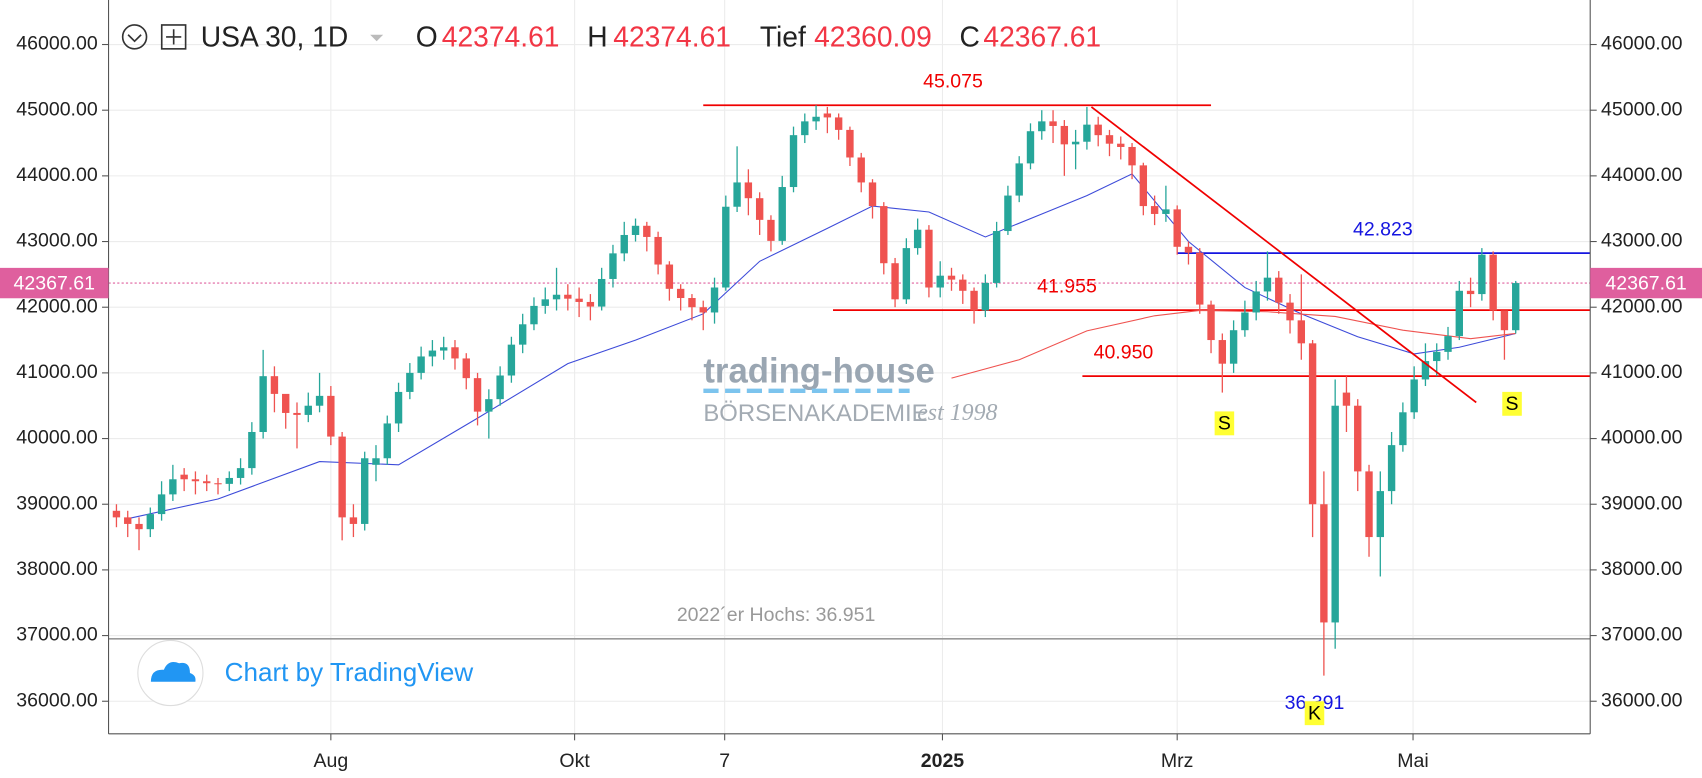  What do you see at coordinates (173, 672) in the screenshot?
I see `tv-cloud` at bounding box center [173, 672].